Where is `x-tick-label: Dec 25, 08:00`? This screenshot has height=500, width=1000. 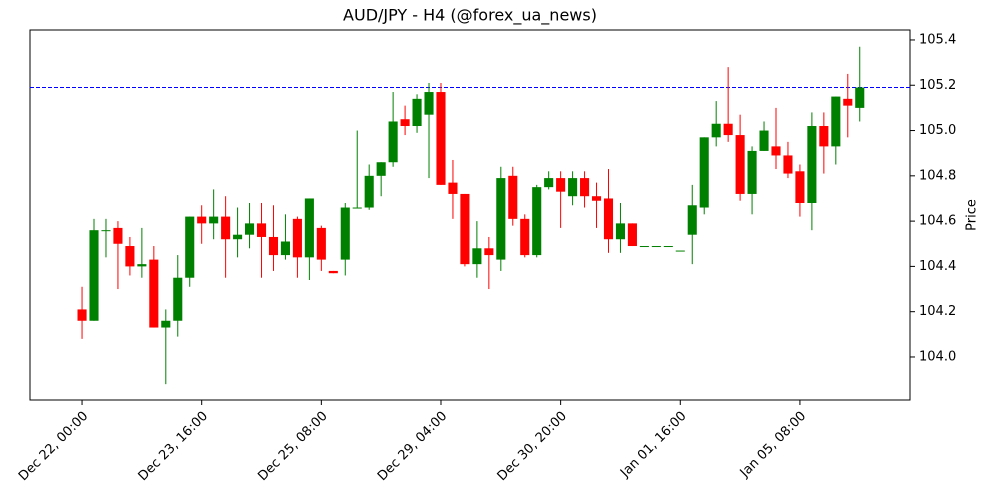
x-tick-label: Dec 25, 08:00 is located at coordinates (292, 446).